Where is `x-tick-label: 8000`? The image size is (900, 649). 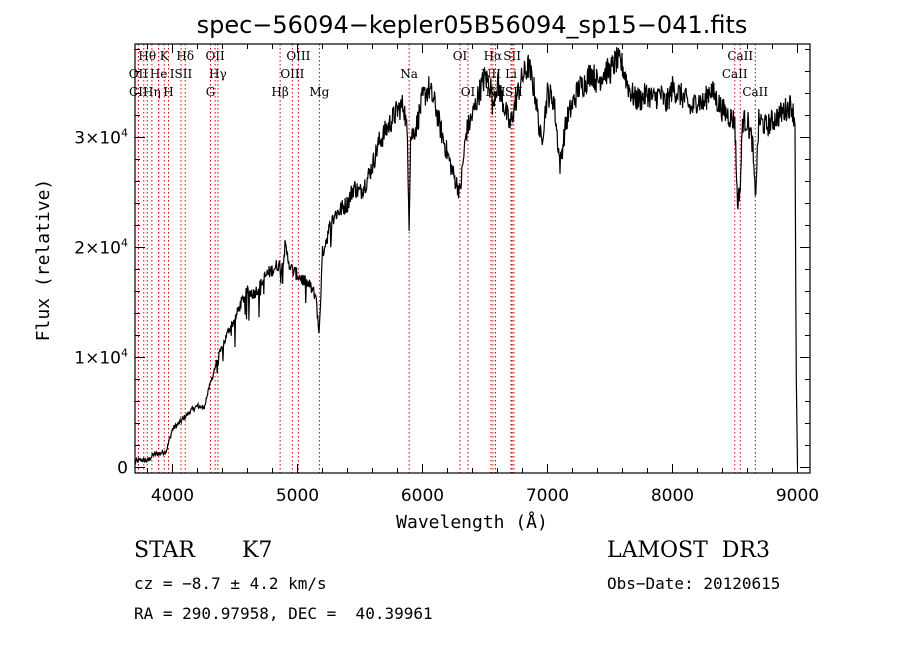
x-tick-label: 8000 is located at coordinates (672, 496).